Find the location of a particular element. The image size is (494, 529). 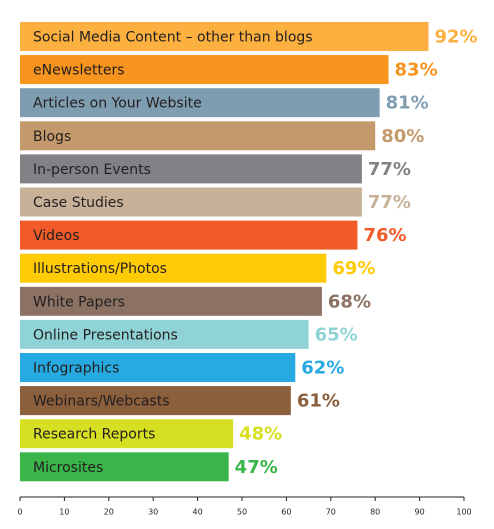

x-tick-label: 50 is located at coordinates (242, 512).